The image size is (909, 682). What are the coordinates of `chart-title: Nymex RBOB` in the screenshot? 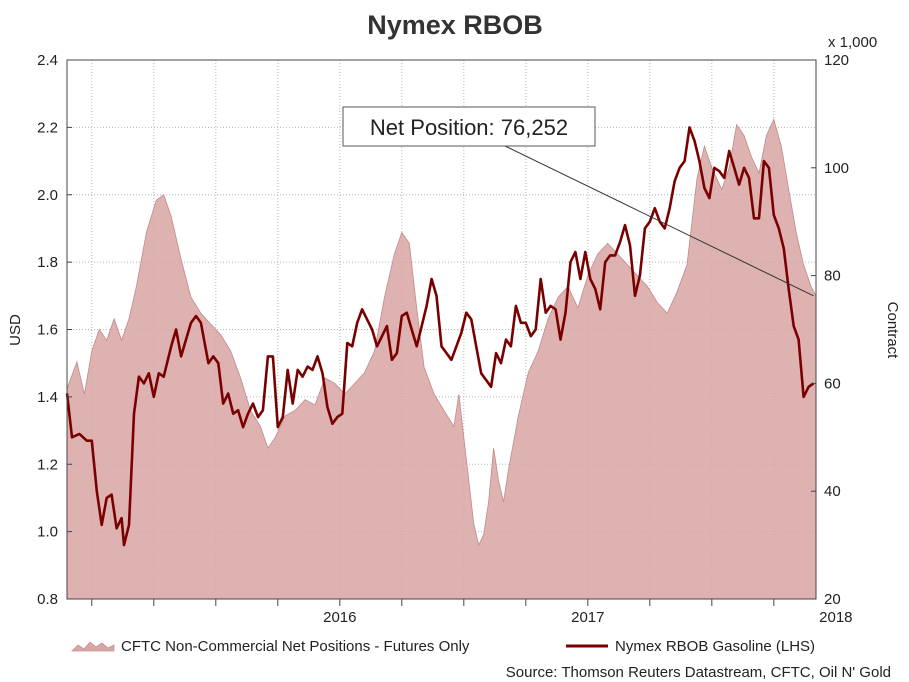 It's located at (455, 25).